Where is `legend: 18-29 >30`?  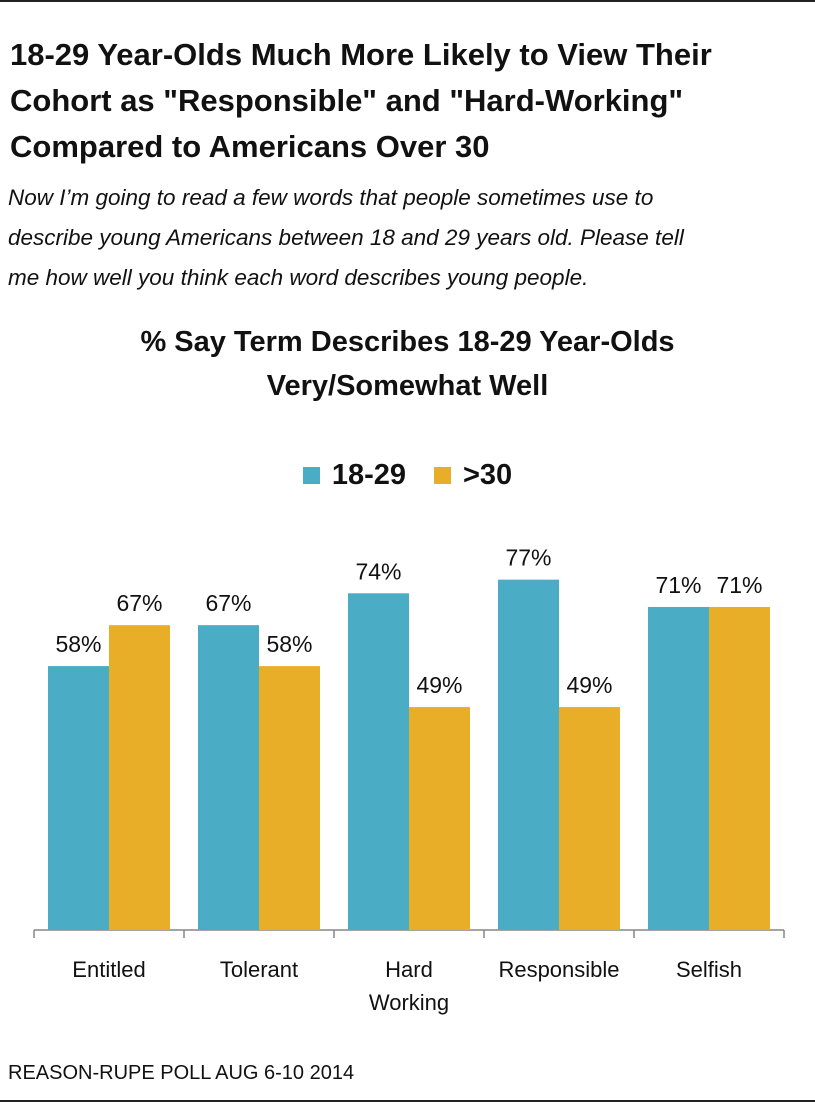
legend: 18-29 >30 is located at coordinates (407, 475).